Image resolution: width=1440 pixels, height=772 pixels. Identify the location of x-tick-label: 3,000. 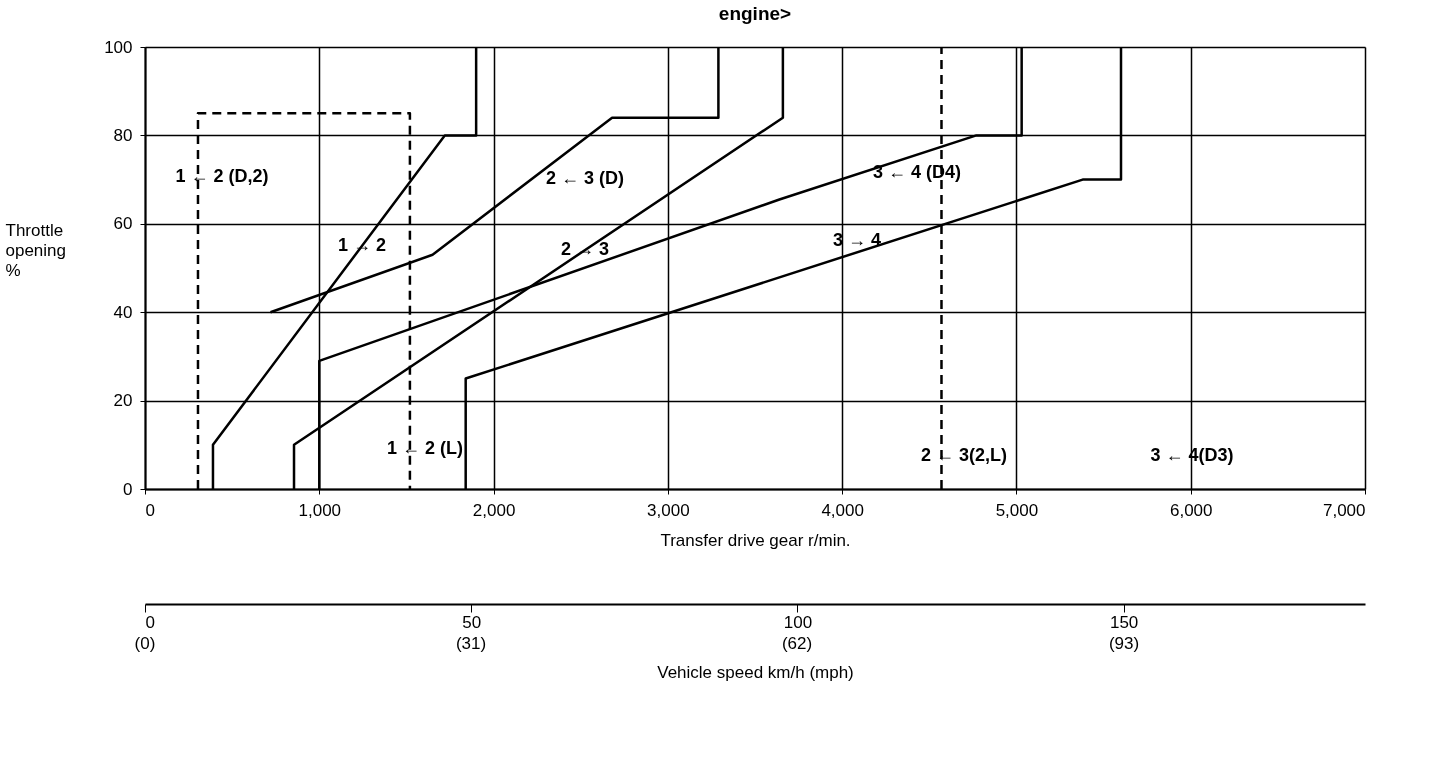
(668, 510).